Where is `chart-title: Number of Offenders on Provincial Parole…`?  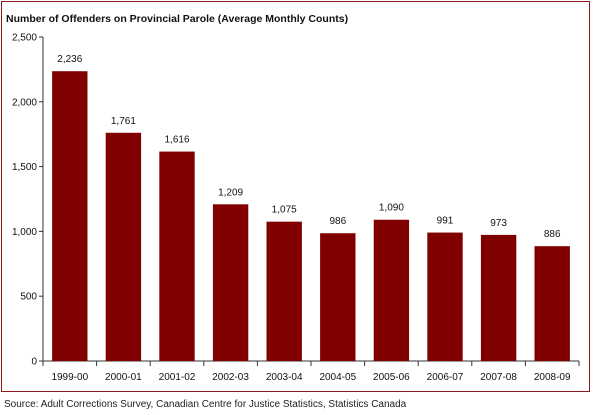 chart-title: Number of Offenders on Provincial Parole… is located at coordinates (177, 19).